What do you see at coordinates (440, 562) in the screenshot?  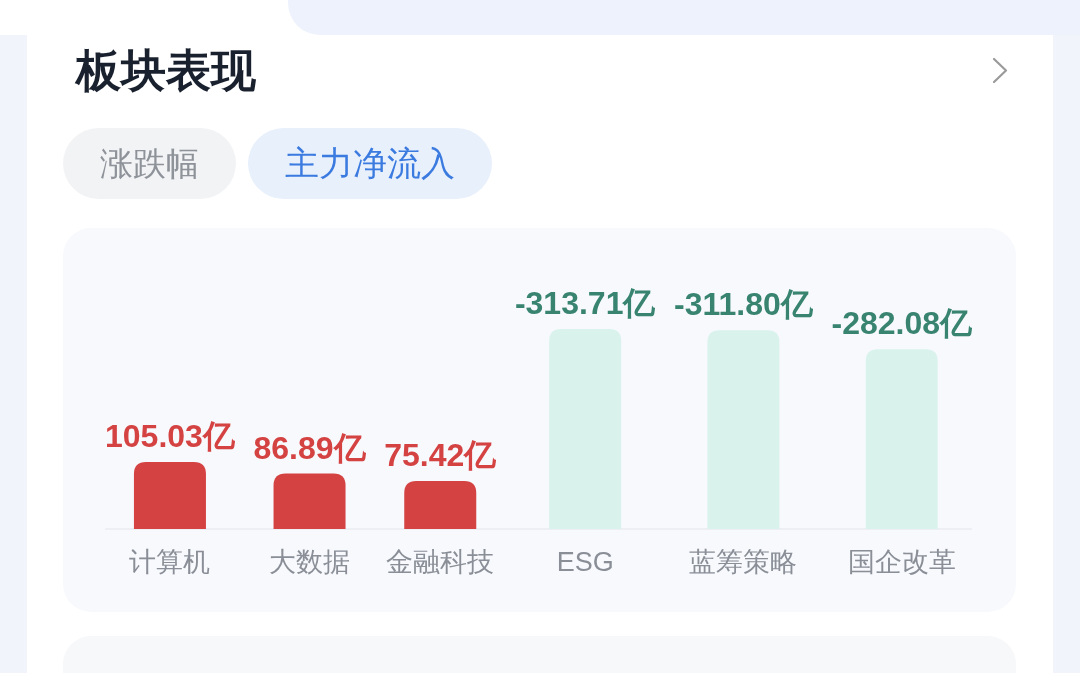 I see `x-tick-label: 金融科技` at bounding box center [440, 562].